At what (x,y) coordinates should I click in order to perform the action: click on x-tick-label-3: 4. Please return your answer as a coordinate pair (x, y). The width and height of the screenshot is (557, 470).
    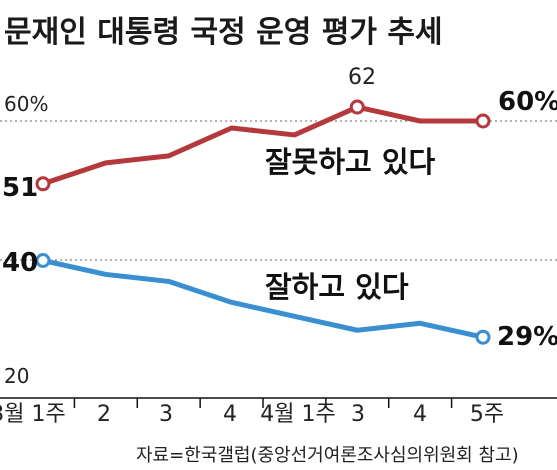
    Looking at the image, I should click on (230, 414).